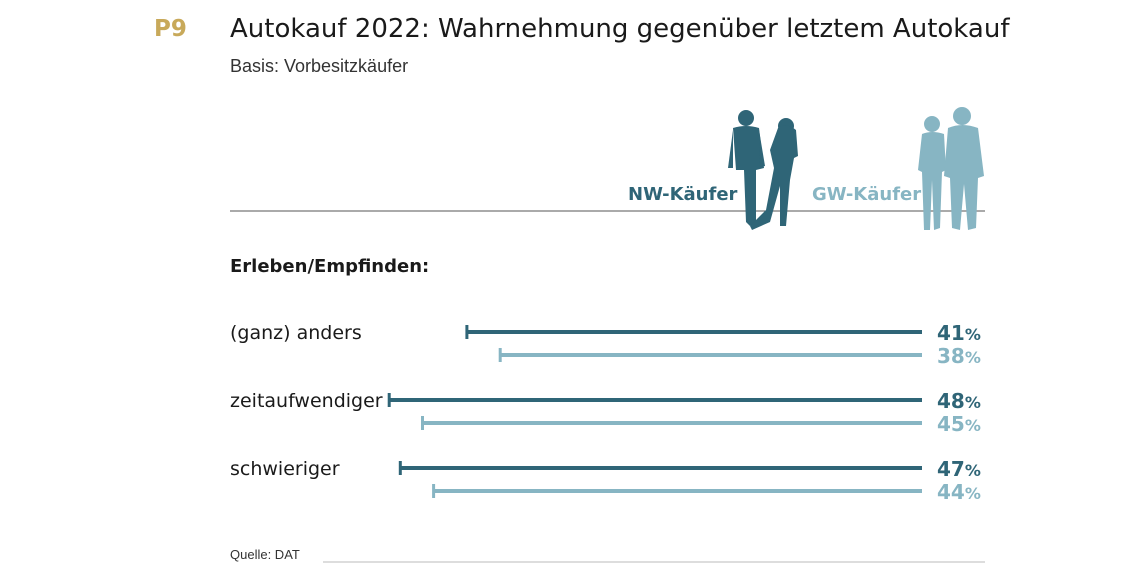 This screenshot has width=1140, height=587. What do you see at coordinates (296, 333) in the screenshot?
I see `category-label: (ganz) anders` at bounding box center [296, 333].